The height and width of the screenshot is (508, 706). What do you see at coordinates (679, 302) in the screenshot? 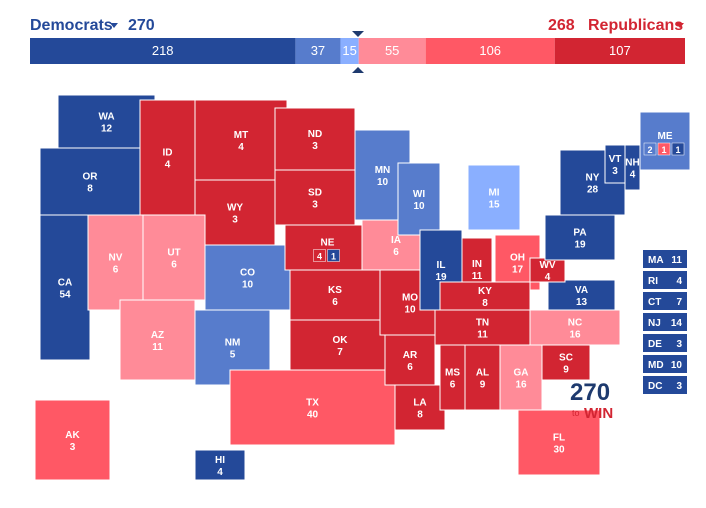
I see `small-state-votes: 7` at bounding box center [679, 302].